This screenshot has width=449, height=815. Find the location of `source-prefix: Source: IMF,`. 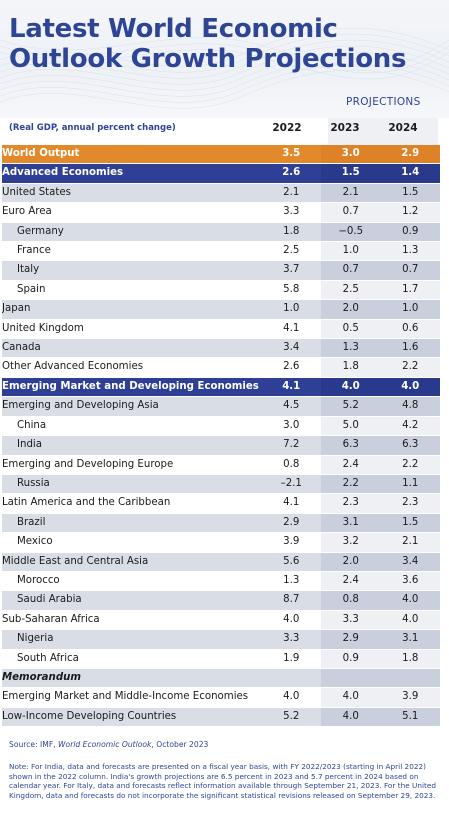

source-prefix: Source: IMF, is located at coordinates (34, 744).